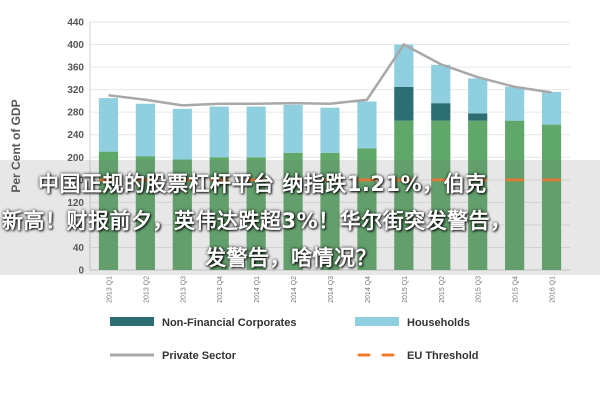  What do you see at coordinates (81, 271) in the screenshot?
I see `y-tick-label: 0` at bounding box center [81, 271].